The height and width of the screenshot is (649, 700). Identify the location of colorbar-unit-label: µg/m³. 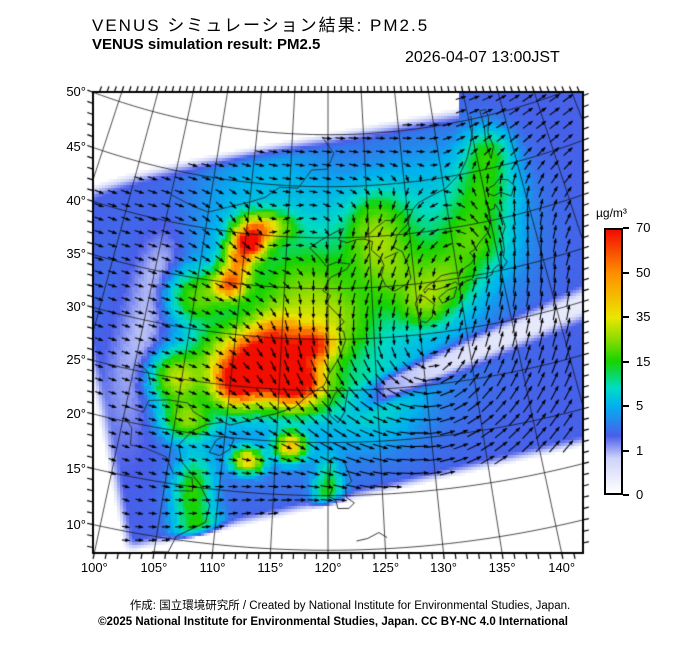
(611, 213).